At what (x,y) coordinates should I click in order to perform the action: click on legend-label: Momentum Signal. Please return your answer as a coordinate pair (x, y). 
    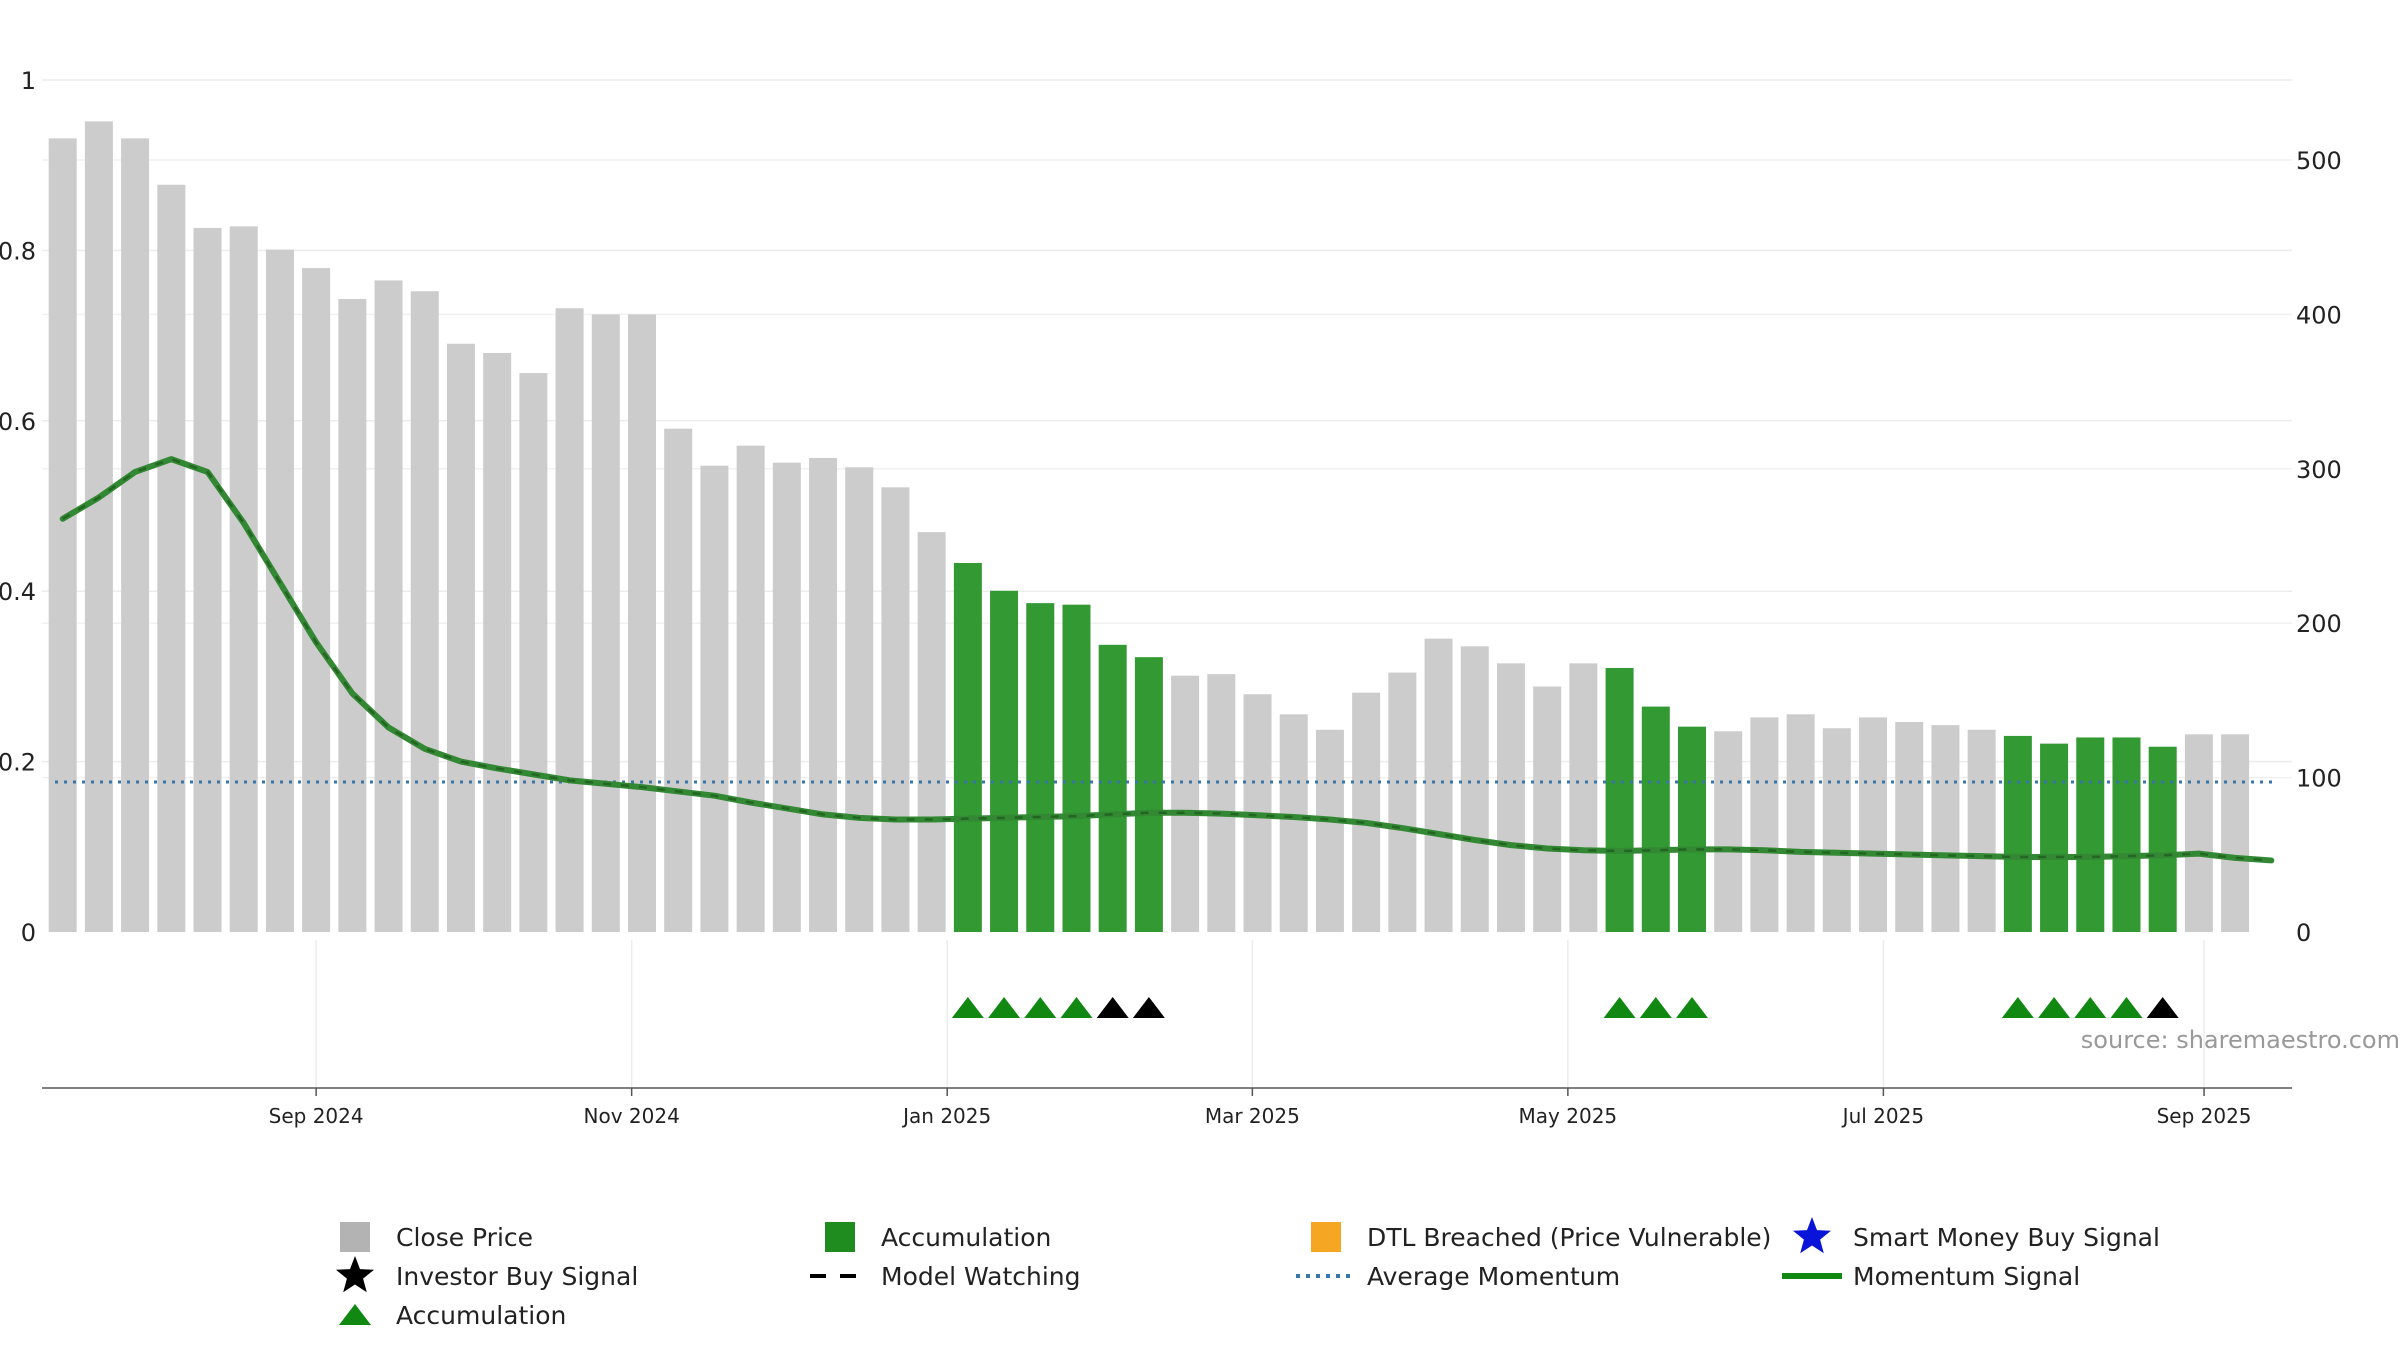
    Looking at the image, I should click on (1966, 1276).